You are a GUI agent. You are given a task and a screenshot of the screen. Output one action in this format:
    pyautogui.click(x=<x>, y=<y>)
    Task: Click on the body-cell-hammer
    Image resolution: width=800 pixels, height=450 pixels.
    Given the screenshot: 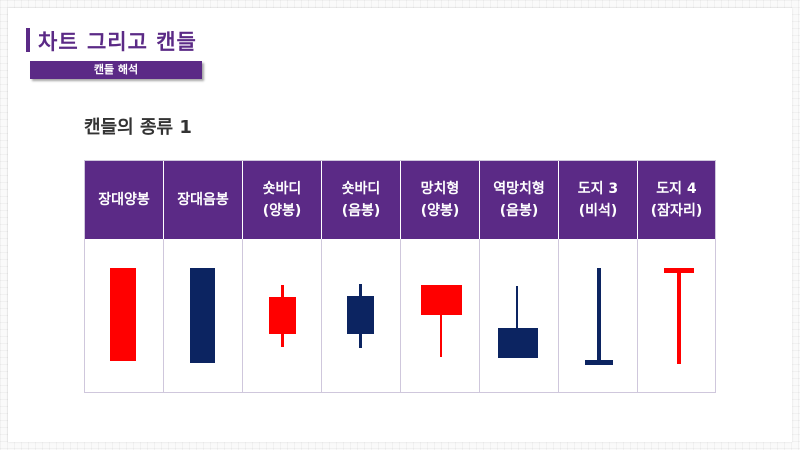 What is the action you would take?
    pyautogui.click(x=440, y=315)
    